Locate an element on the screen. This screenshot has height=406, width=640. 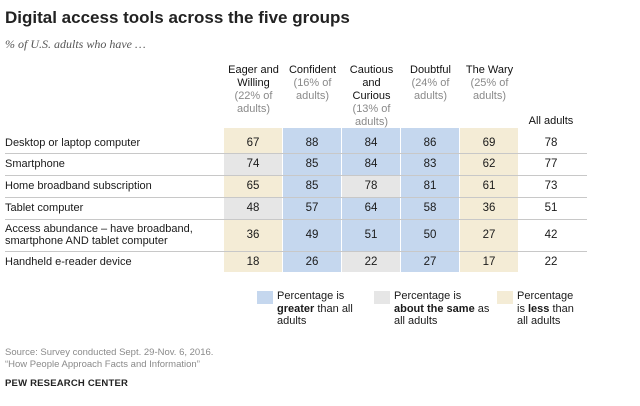
table-cell-value: 64 is located at coordinates (371, 208).